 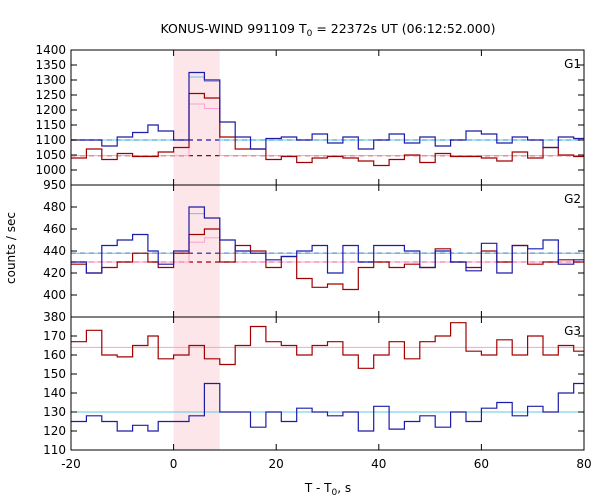 I want to click on panel-label-g1: G1, so click(x=572, y=64).